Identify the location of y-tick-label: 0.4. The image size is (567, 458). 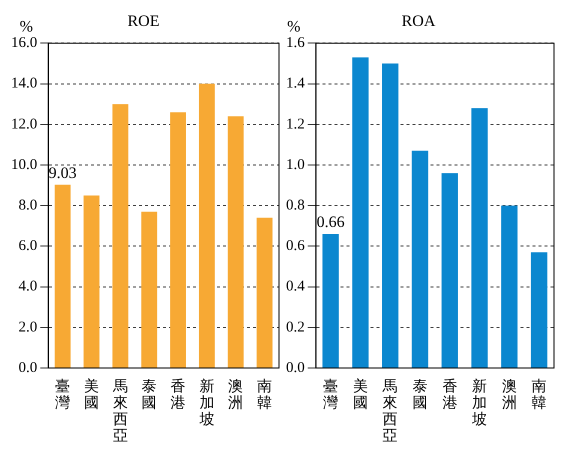
(296, 286).